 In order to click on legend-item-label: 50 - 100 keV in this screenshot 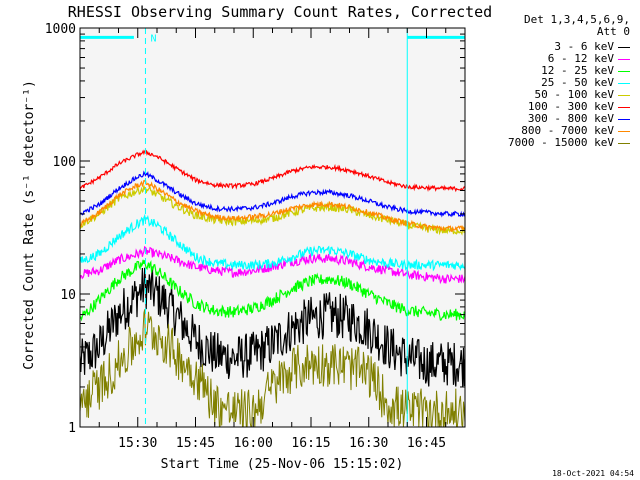, I will do `click(574, 94)`.